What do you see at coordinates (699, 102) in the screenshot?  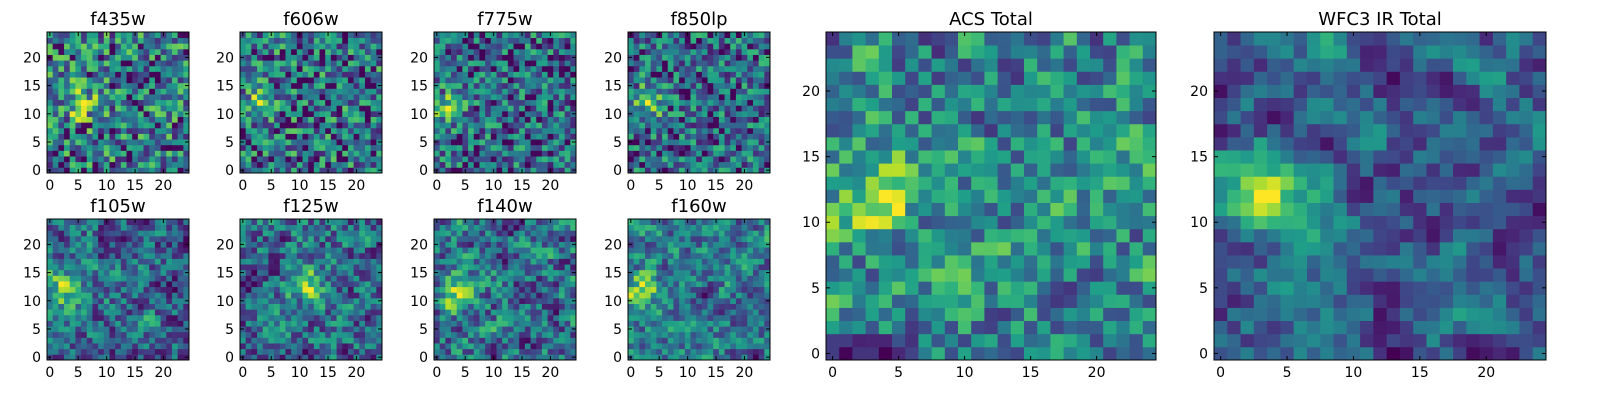 I see `axes-frame` at bounding box center [699, 102].